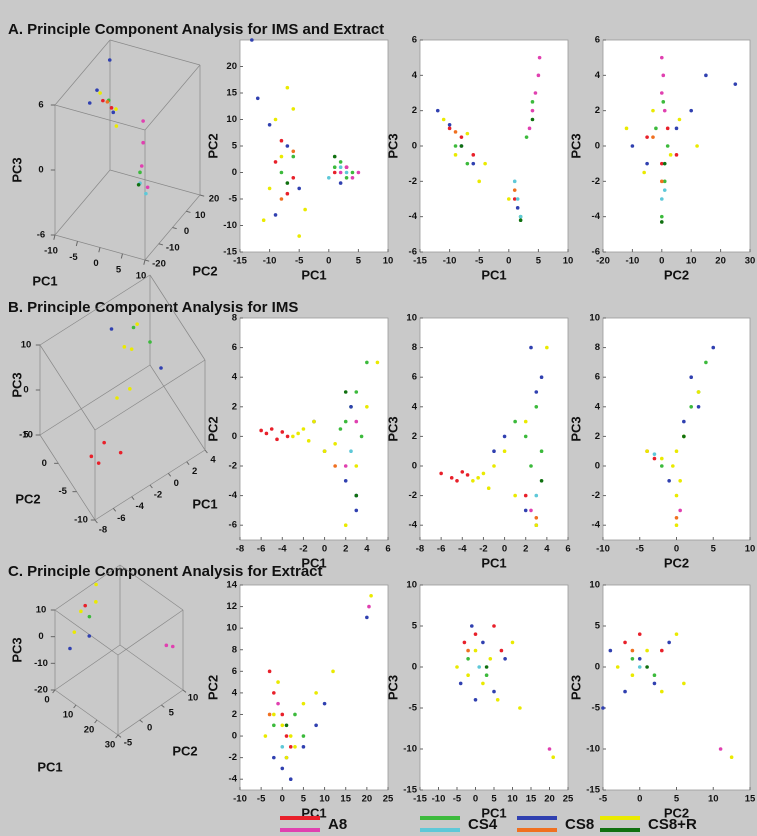 The width and height of the screenshot is (757, 836). Describe the element at coordinates (213, 460) in the screenshot. I see `tick-label: 4` at that location.